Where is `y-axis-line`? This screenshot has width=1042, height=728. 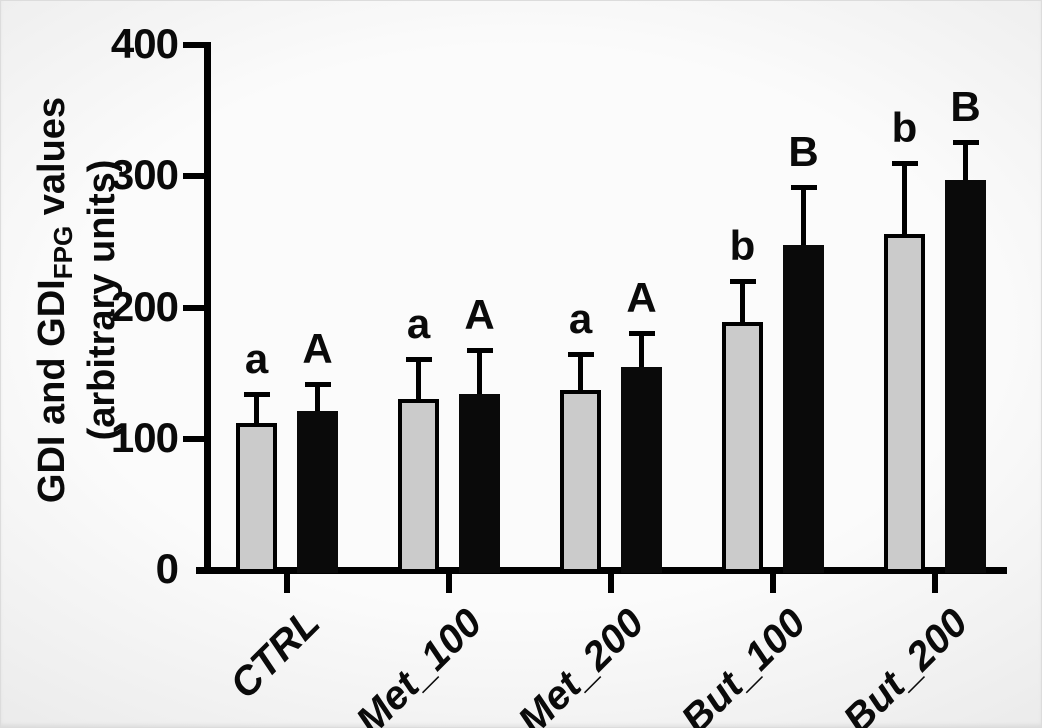 y-axis-line is located at coordinates (207, 307).